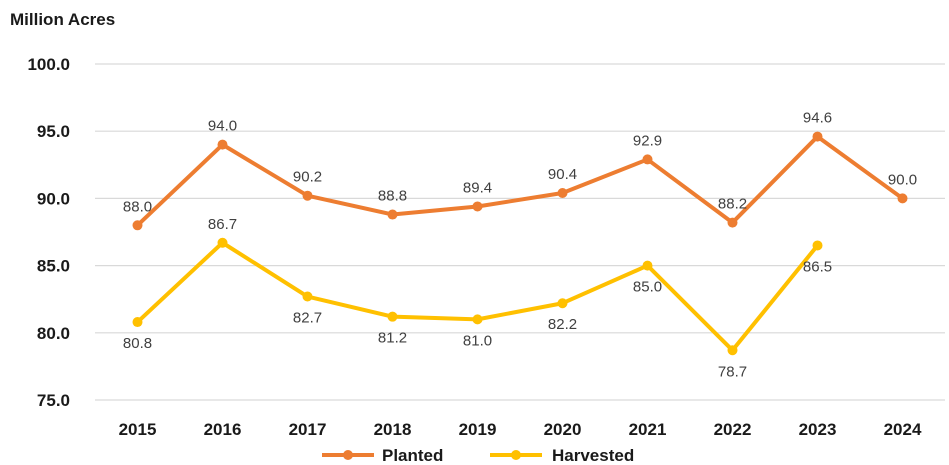  What do you see at coordinates (732, 371) in the screenshot?
I see `data-label-harvested: 78.7` at bounding box center [732, 371].